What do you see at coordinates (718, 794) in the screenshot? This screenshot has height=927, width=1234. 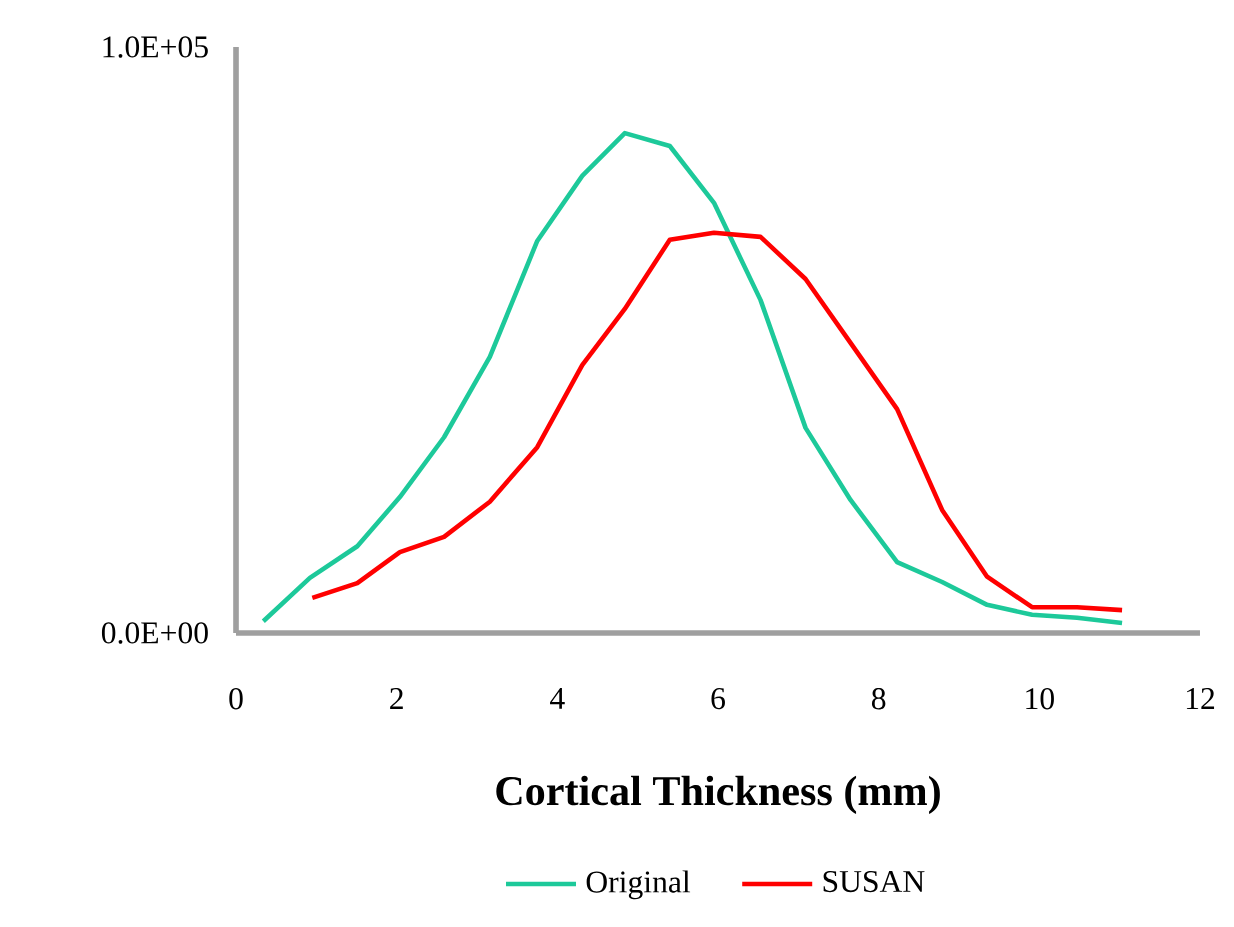 I see `x-axis-title: Cortical Thickness (mm)` at bounding box center [718, 794].